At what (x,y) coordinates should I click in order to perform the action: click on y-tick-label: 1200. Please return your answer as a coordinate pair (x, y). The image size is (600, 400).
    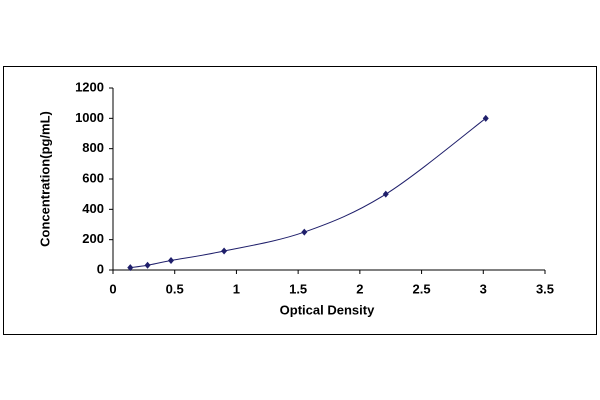
    Looking at the image, I should click on (89, 86).